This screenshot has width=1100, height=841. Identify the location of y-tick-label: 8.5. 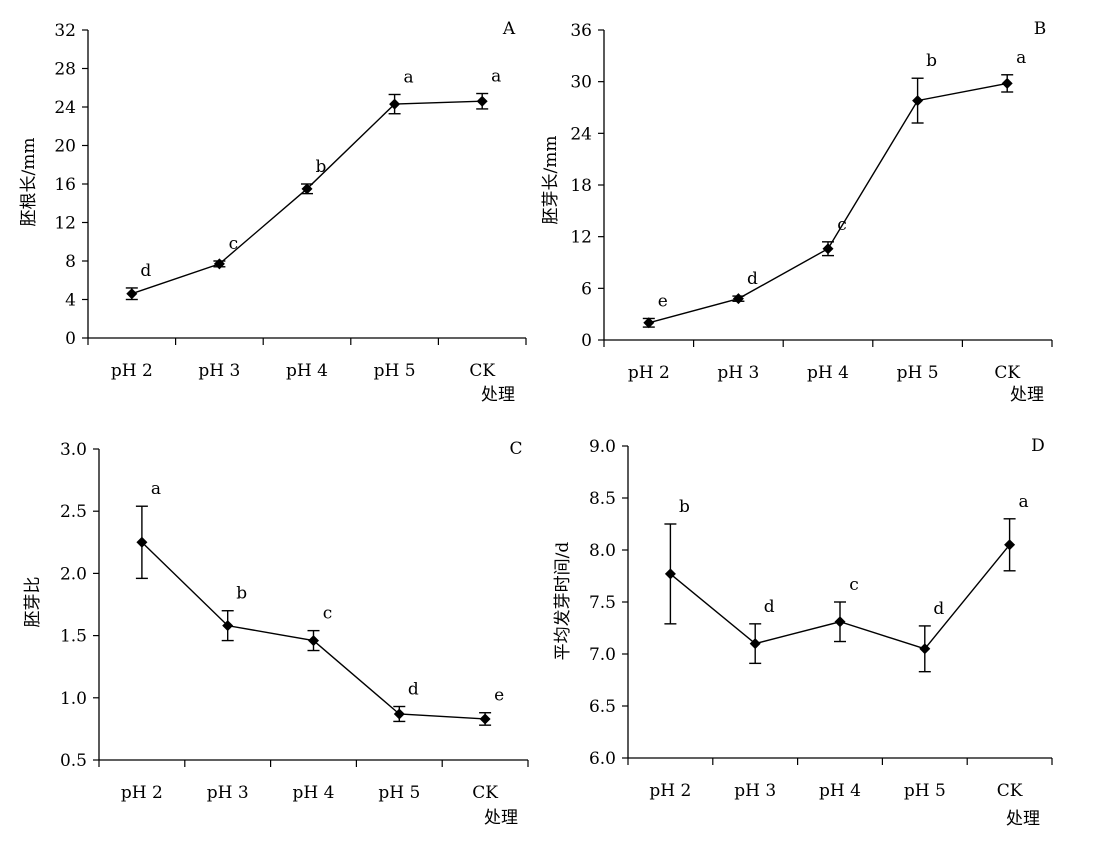
(602, 499).